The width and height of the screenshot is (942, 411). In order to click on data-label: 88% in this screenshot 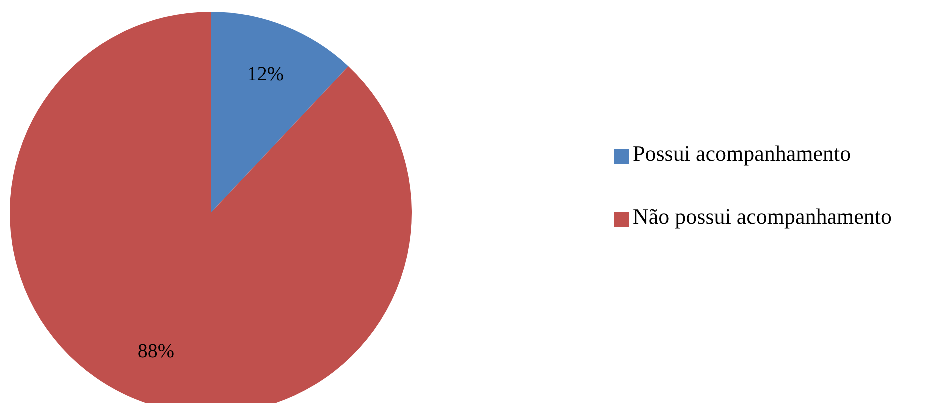, I will do `click(156, 351)`.